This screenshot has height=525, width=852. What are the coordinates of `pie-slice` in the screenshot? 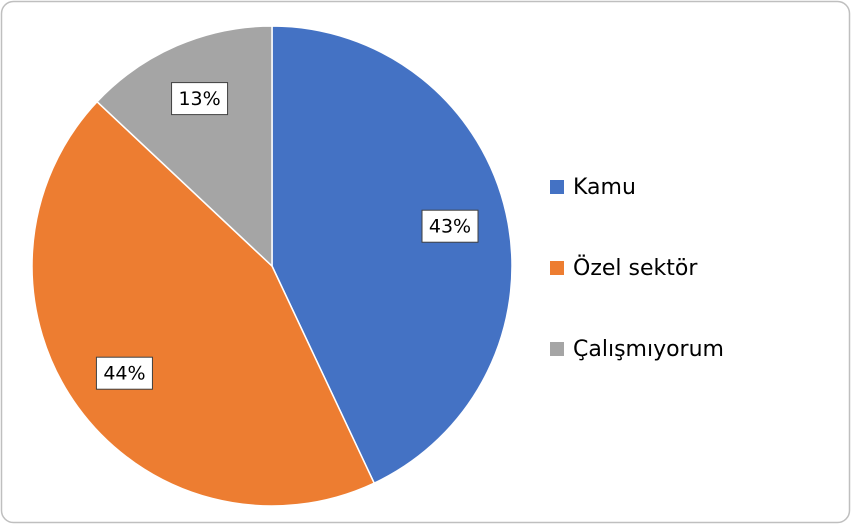 It's located at (184, 146).